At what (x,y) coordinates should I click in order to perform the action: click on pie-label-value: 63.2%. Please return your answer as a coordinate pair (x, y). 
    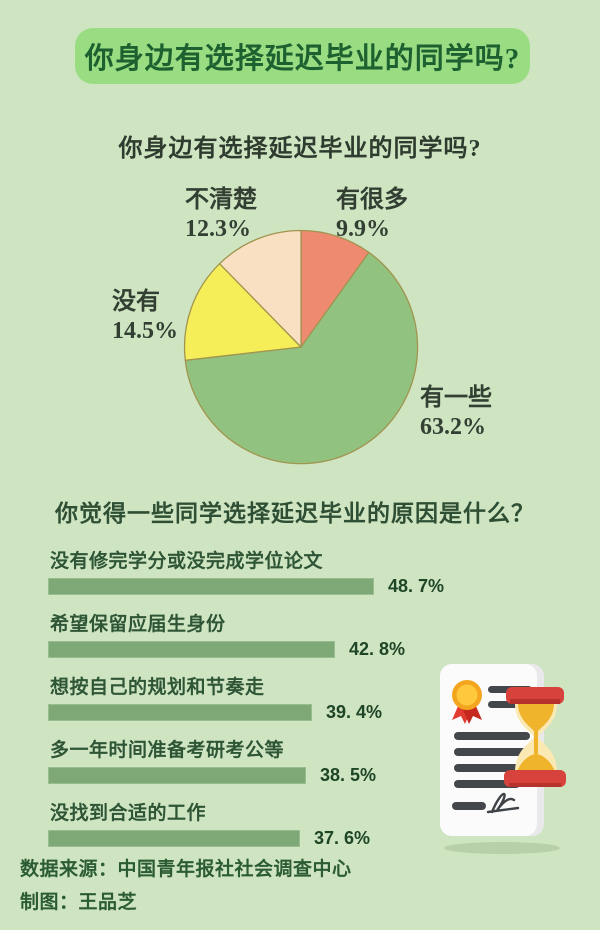
    Looking at the image, I should click on (453, 427).